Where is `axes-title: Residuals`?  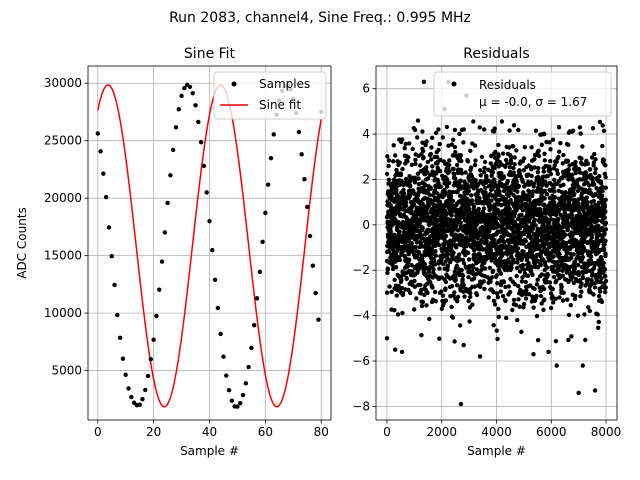
axes-title: Residuals is located at coordinates (496, 54).